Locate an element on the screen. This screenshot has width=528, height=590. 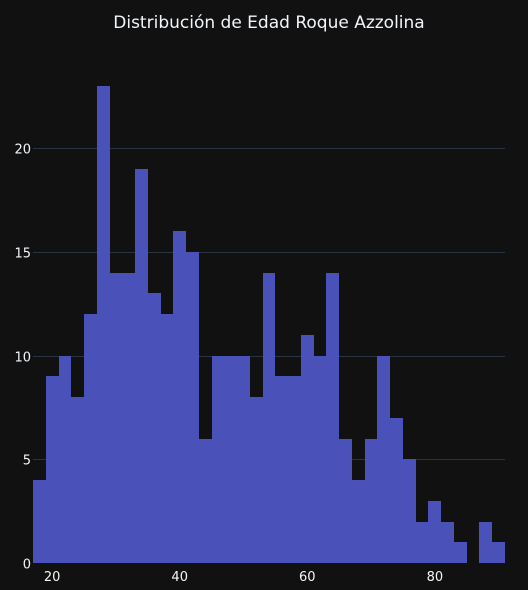
y-tick-label: 15 is located at coordinates (22, 254).